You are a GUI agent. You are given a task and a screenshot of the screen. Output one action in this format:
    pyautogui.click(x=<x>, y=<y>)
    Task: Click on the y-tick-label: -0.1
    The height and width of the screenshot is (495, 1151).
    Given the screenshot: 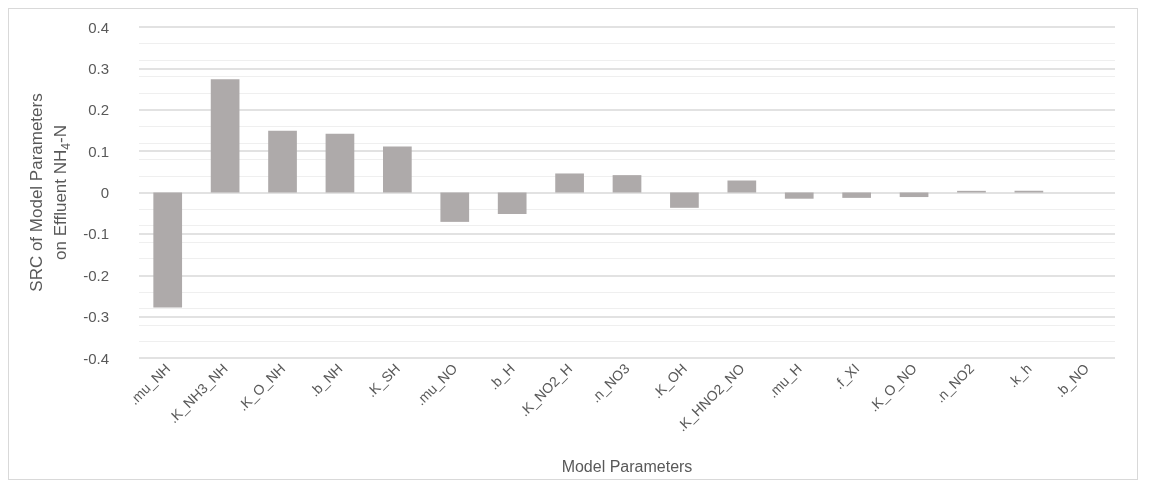 What is the action you would take?
    pyautogui.click(x=96, y=234)
    